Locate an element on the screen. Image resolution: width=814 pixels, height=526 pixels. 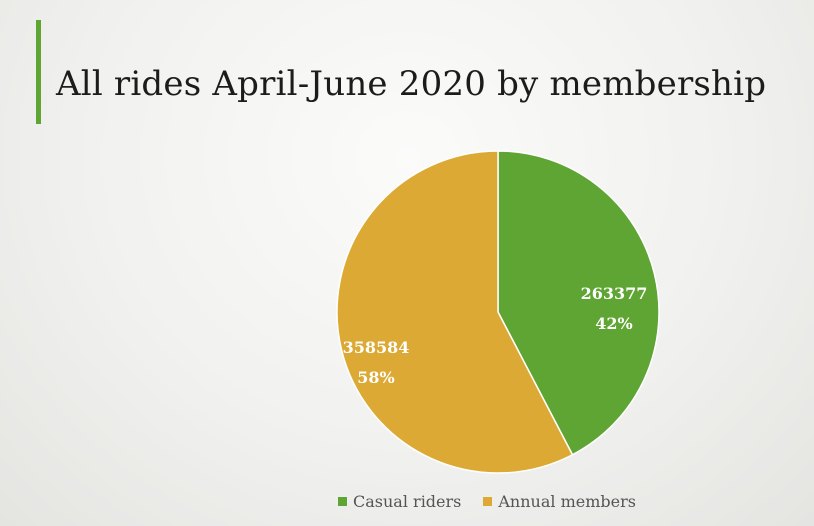
legend-label-casual-riders: Casual riders is located at coordinates (407, 501).